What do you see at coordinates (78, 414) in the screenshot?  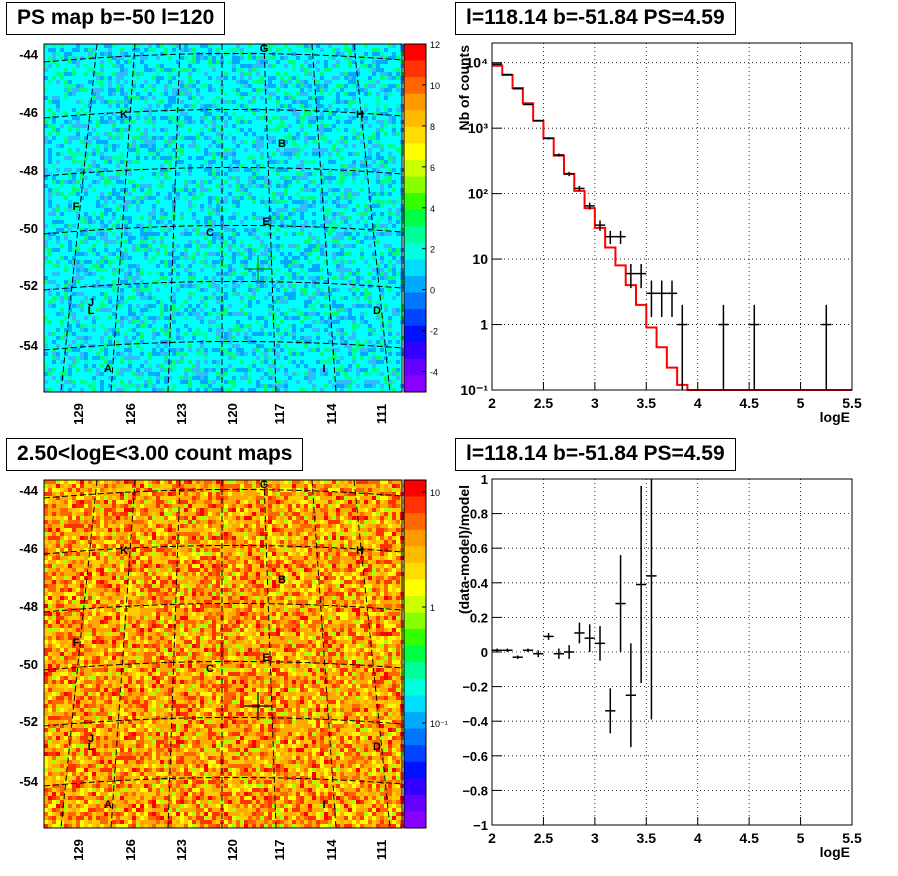 I see `x-tick-label: 129` at bounding box center [78, 414].